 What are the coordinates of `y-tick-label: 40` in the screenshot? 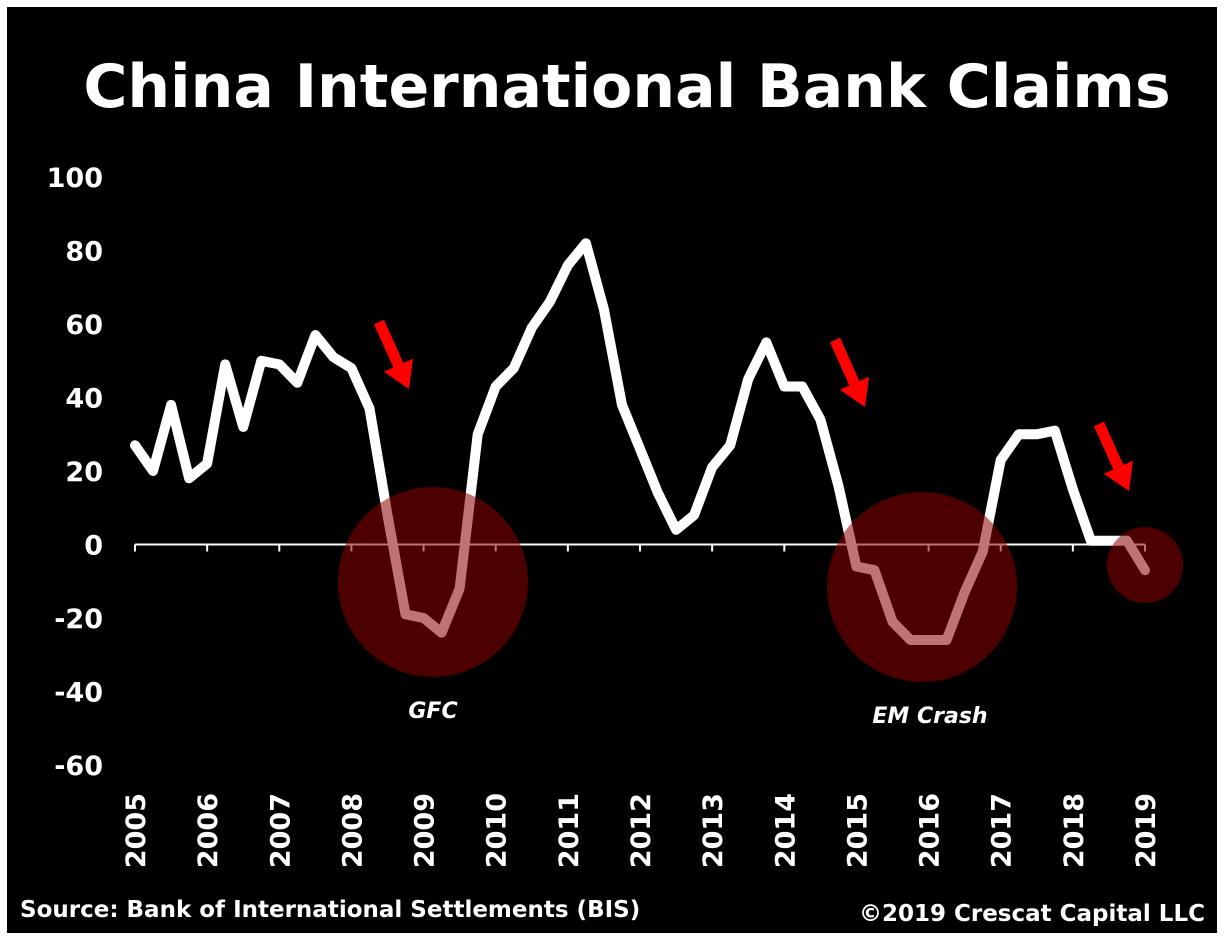 It's located at (84, 399).